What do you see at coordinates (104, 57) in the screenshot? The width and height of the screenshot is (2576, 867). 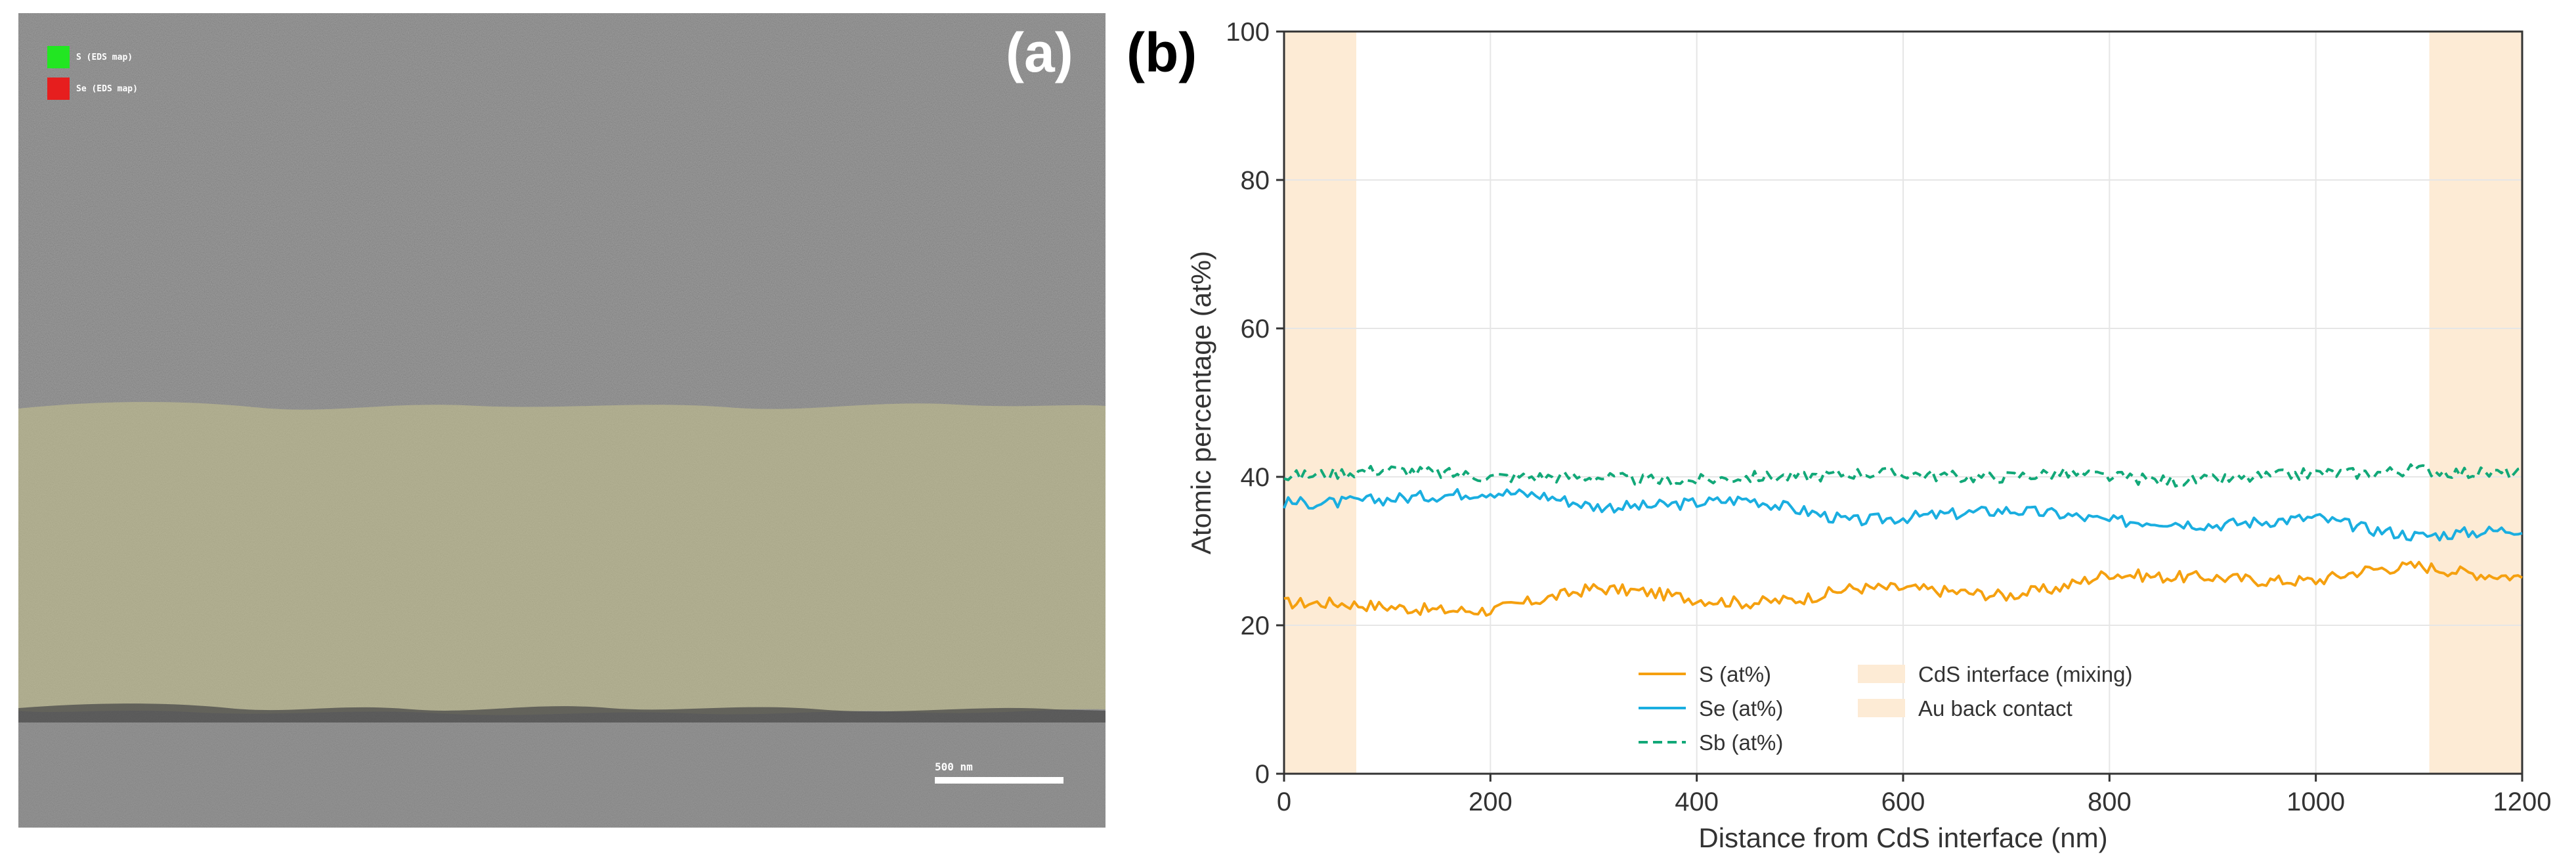 I see `s-legend-label: S (EDS map)` at bounding box center [104, 57].